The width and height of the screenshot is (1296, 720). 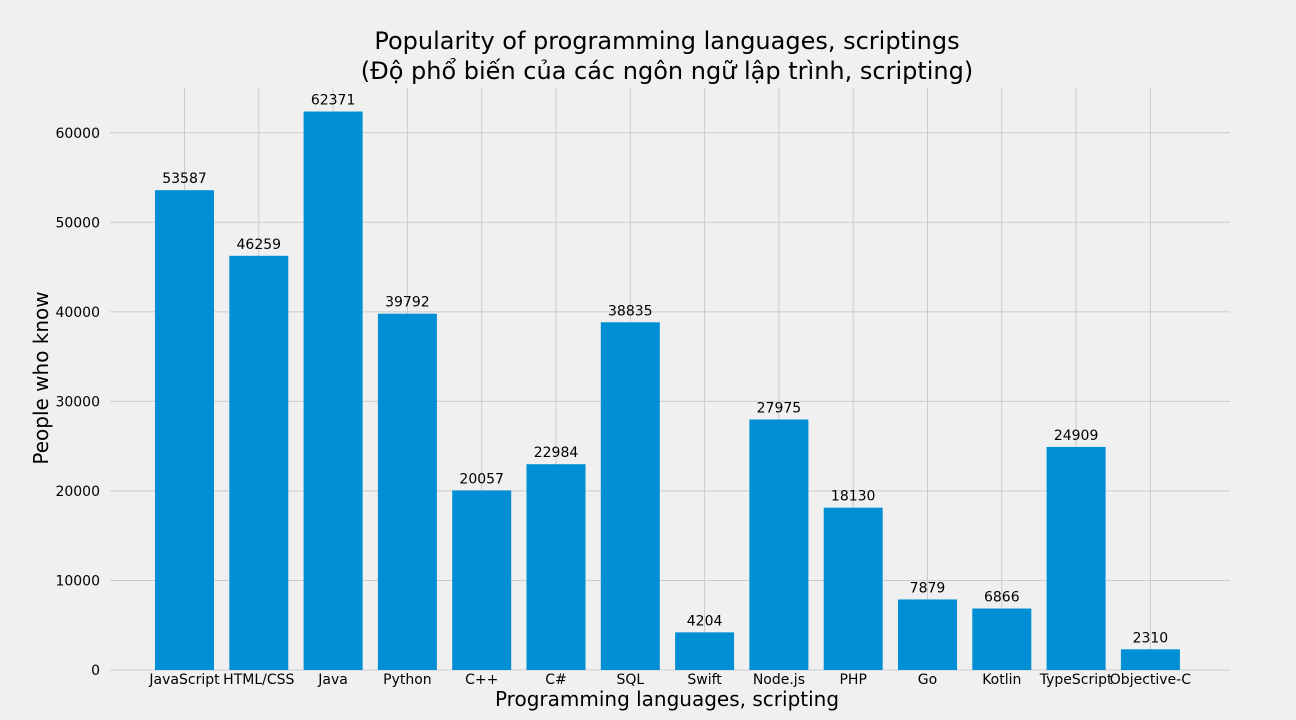 What do you see at coordinates (556, 680) in the screenshot?
I see `x-tick-label: C#` at bounding box center [556, 680].